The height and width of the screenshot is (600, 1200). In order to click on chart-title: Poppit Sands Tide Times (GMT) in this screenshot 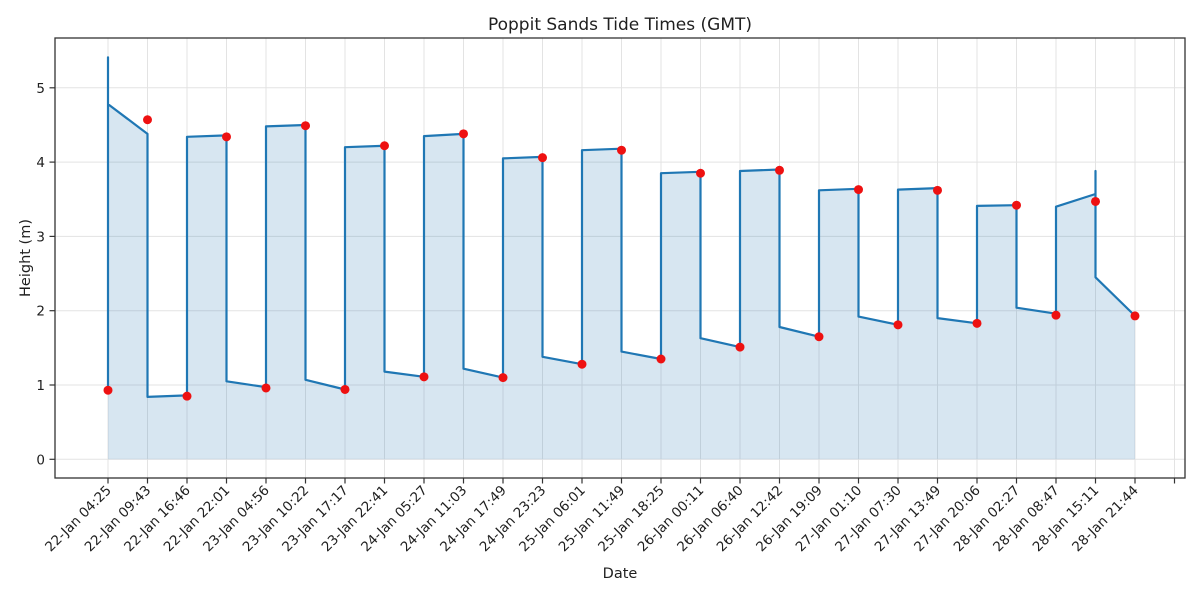, I will do `click(620, 25)`.